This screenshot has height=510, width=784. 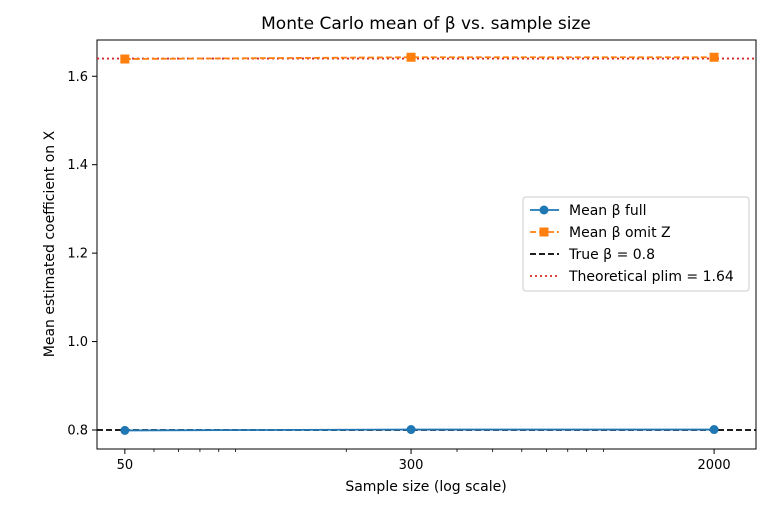 I want to click on legend-label: Mean β omit Z, so click(x=620, y=233).